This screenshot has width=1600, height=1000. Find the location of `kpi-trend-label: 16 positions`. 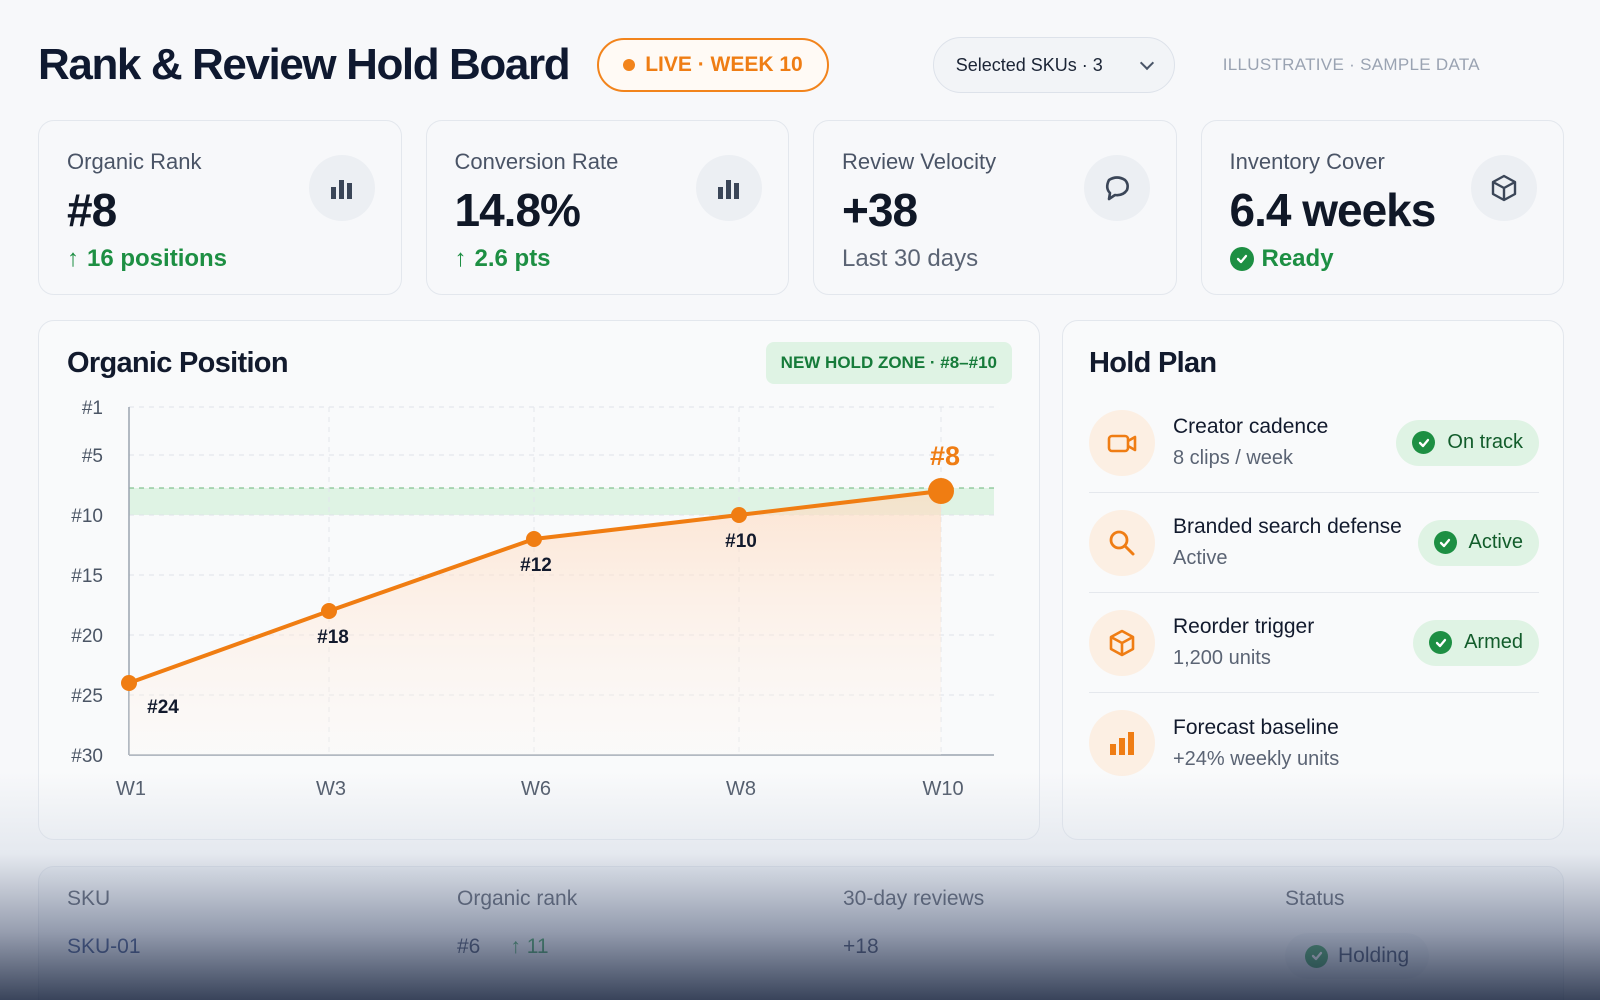

kpi-trend-label: 16 positions is located at coordinates (157, 258).